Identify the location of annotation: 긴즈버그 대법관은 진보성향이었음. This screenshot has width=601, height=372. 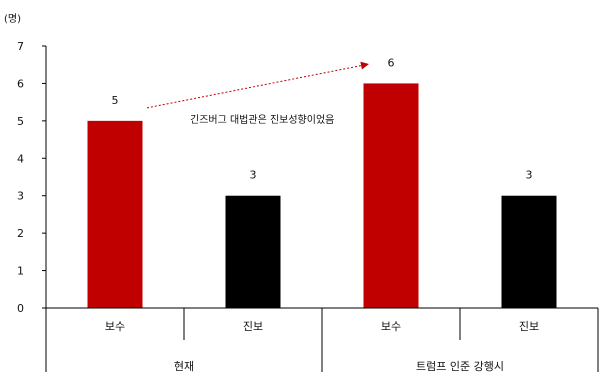
(257, 93).